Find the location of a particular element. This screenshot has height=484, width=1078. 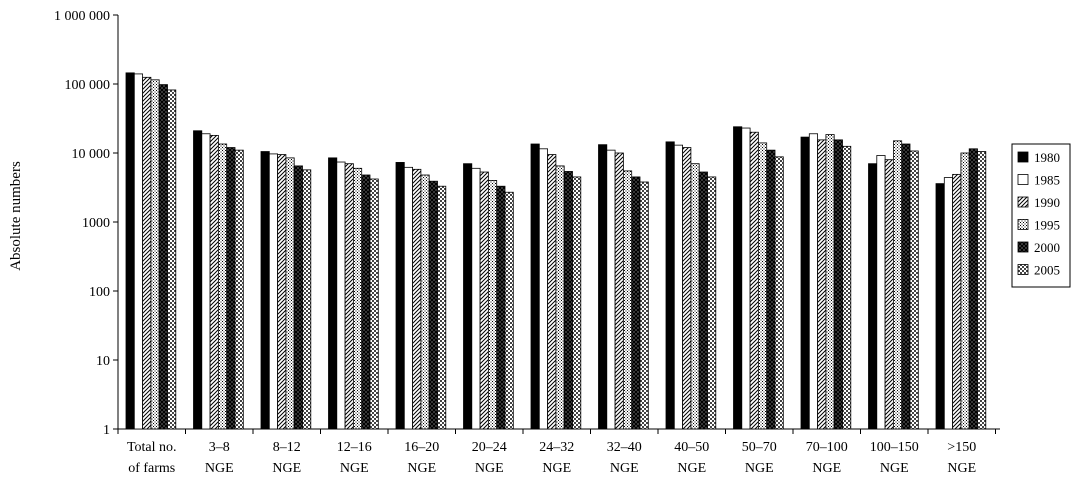

legend-swatch-1990 is located at coordinates (1023, 202).